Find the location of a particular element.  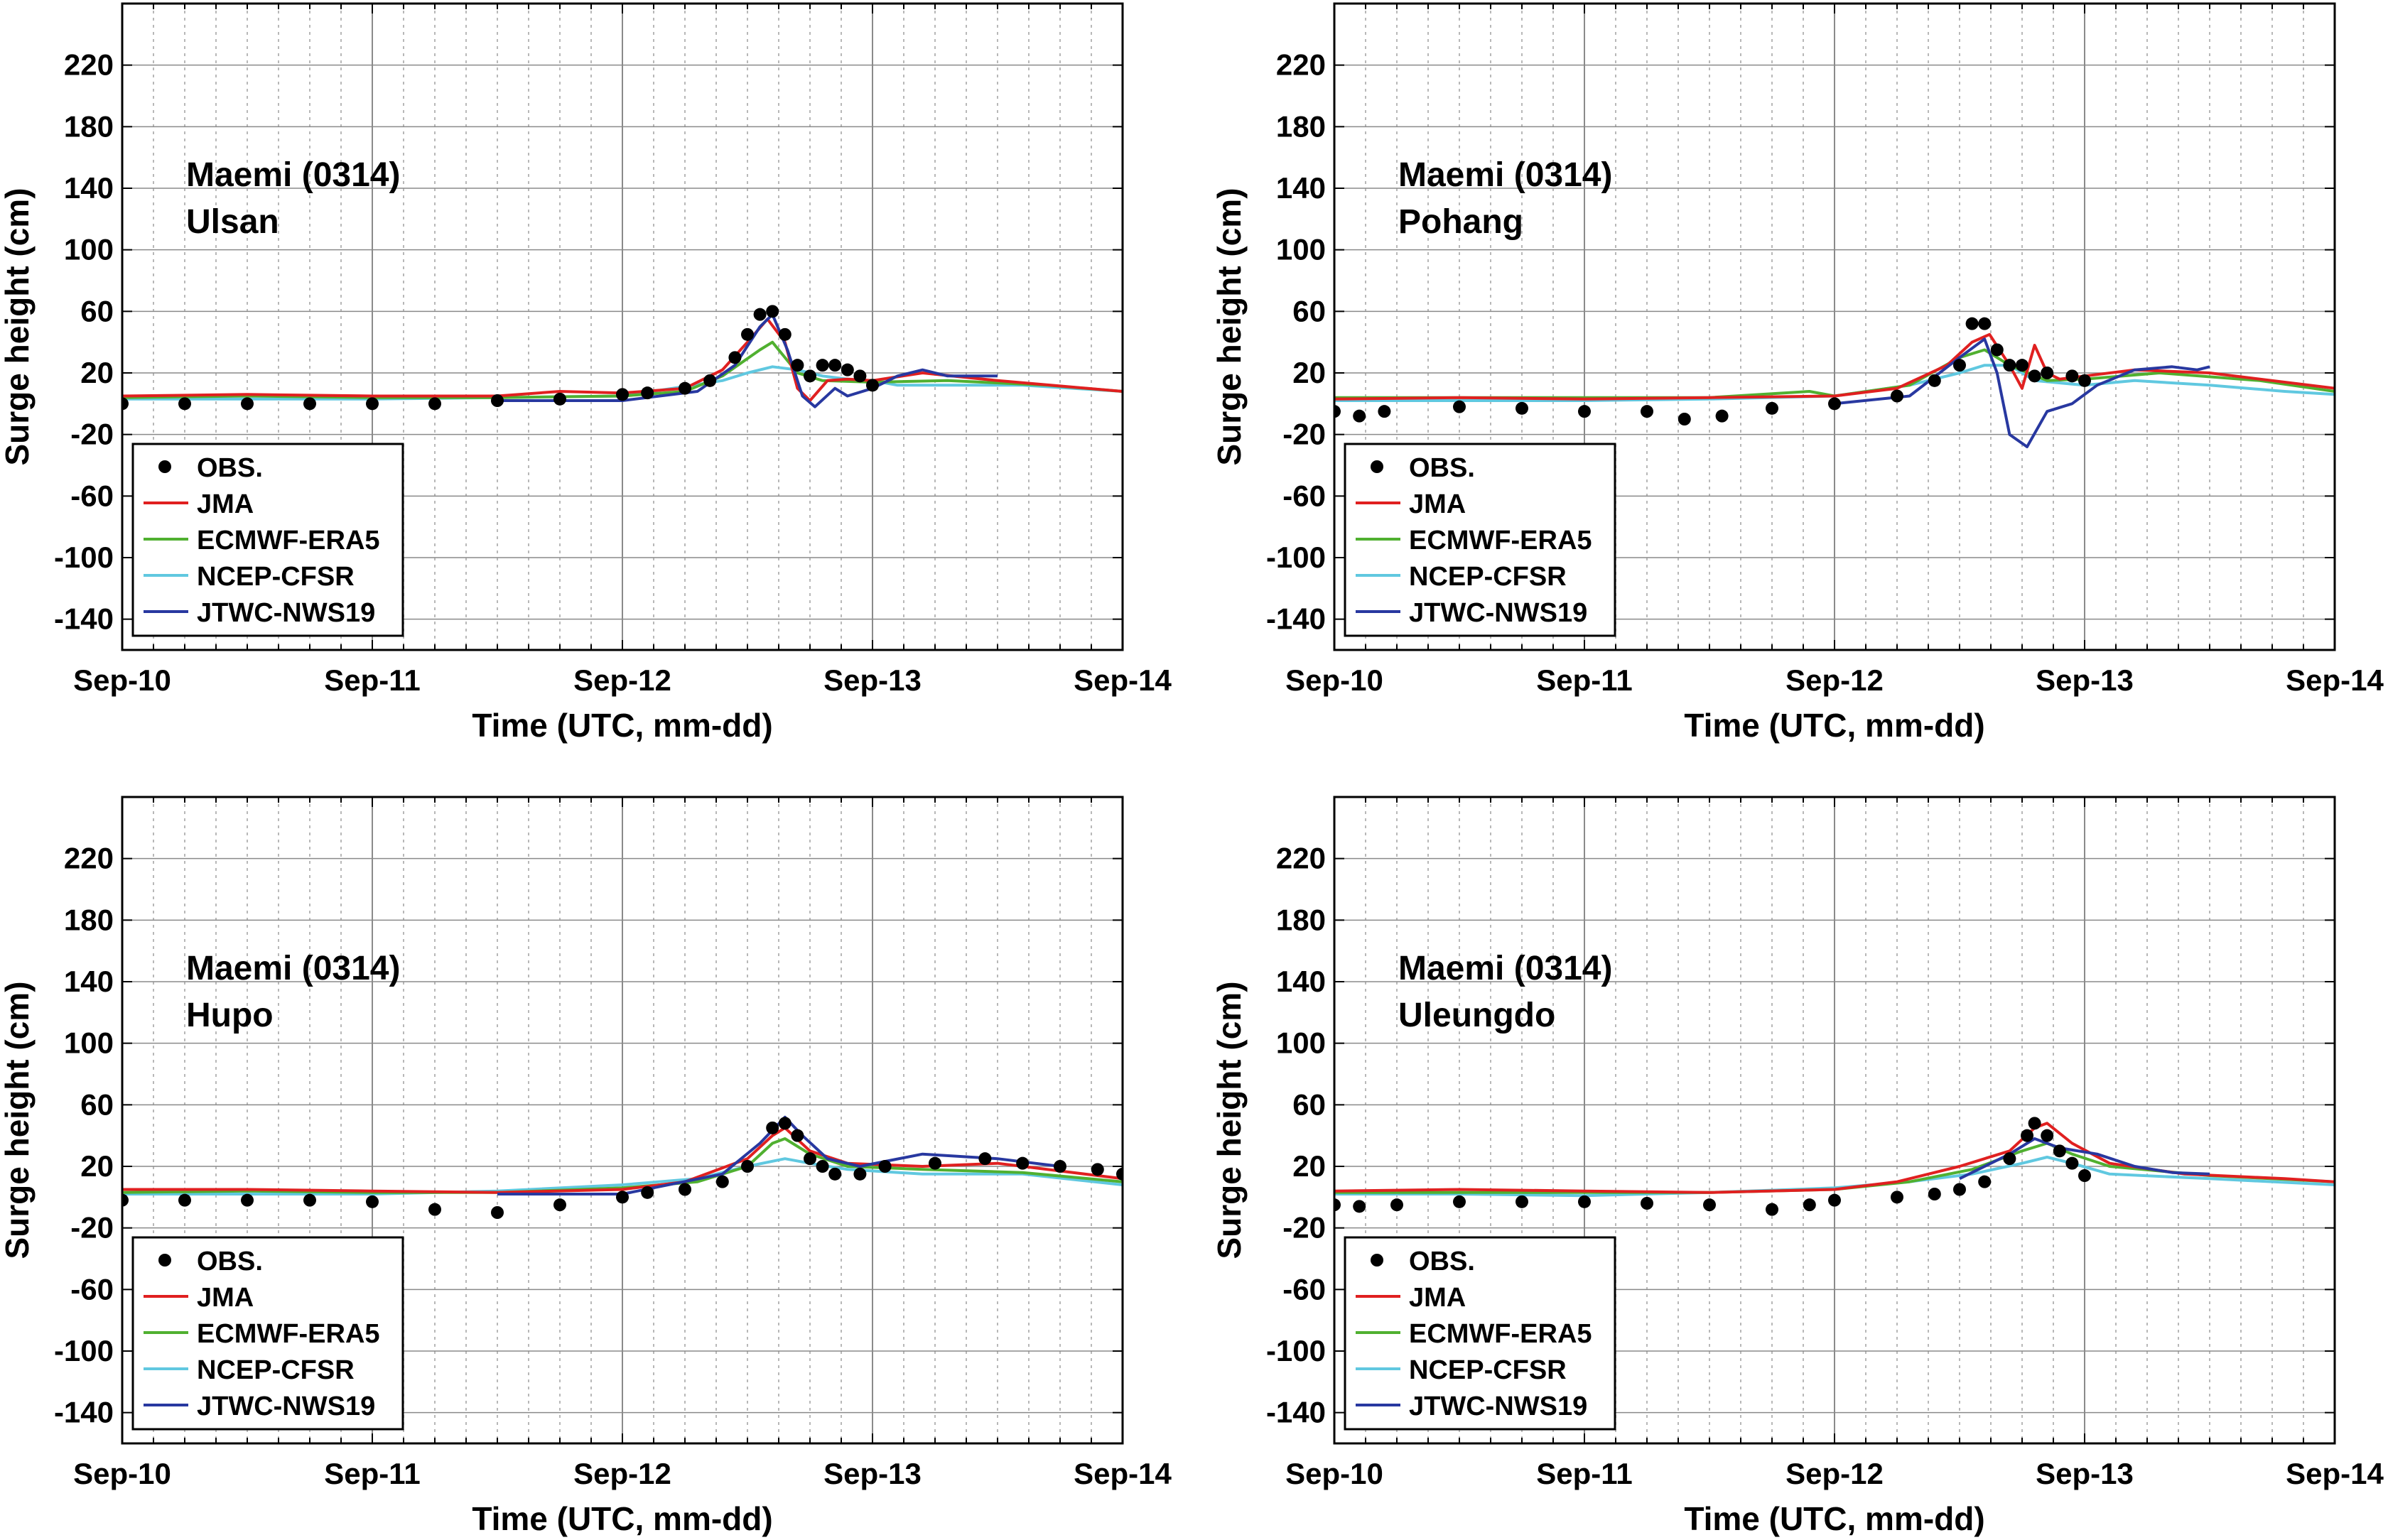

storm-name-label: Maemi (0314) is located at coordinates (293, 969).